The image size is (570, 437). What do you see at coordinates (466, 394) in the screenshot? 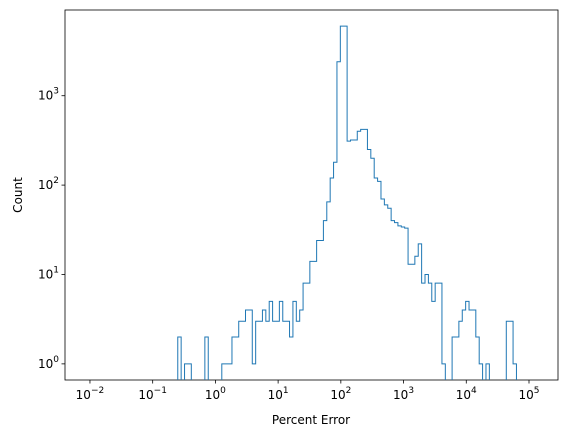
I see `x-tick-label: 10⁴` at bounding box center [466, 394].